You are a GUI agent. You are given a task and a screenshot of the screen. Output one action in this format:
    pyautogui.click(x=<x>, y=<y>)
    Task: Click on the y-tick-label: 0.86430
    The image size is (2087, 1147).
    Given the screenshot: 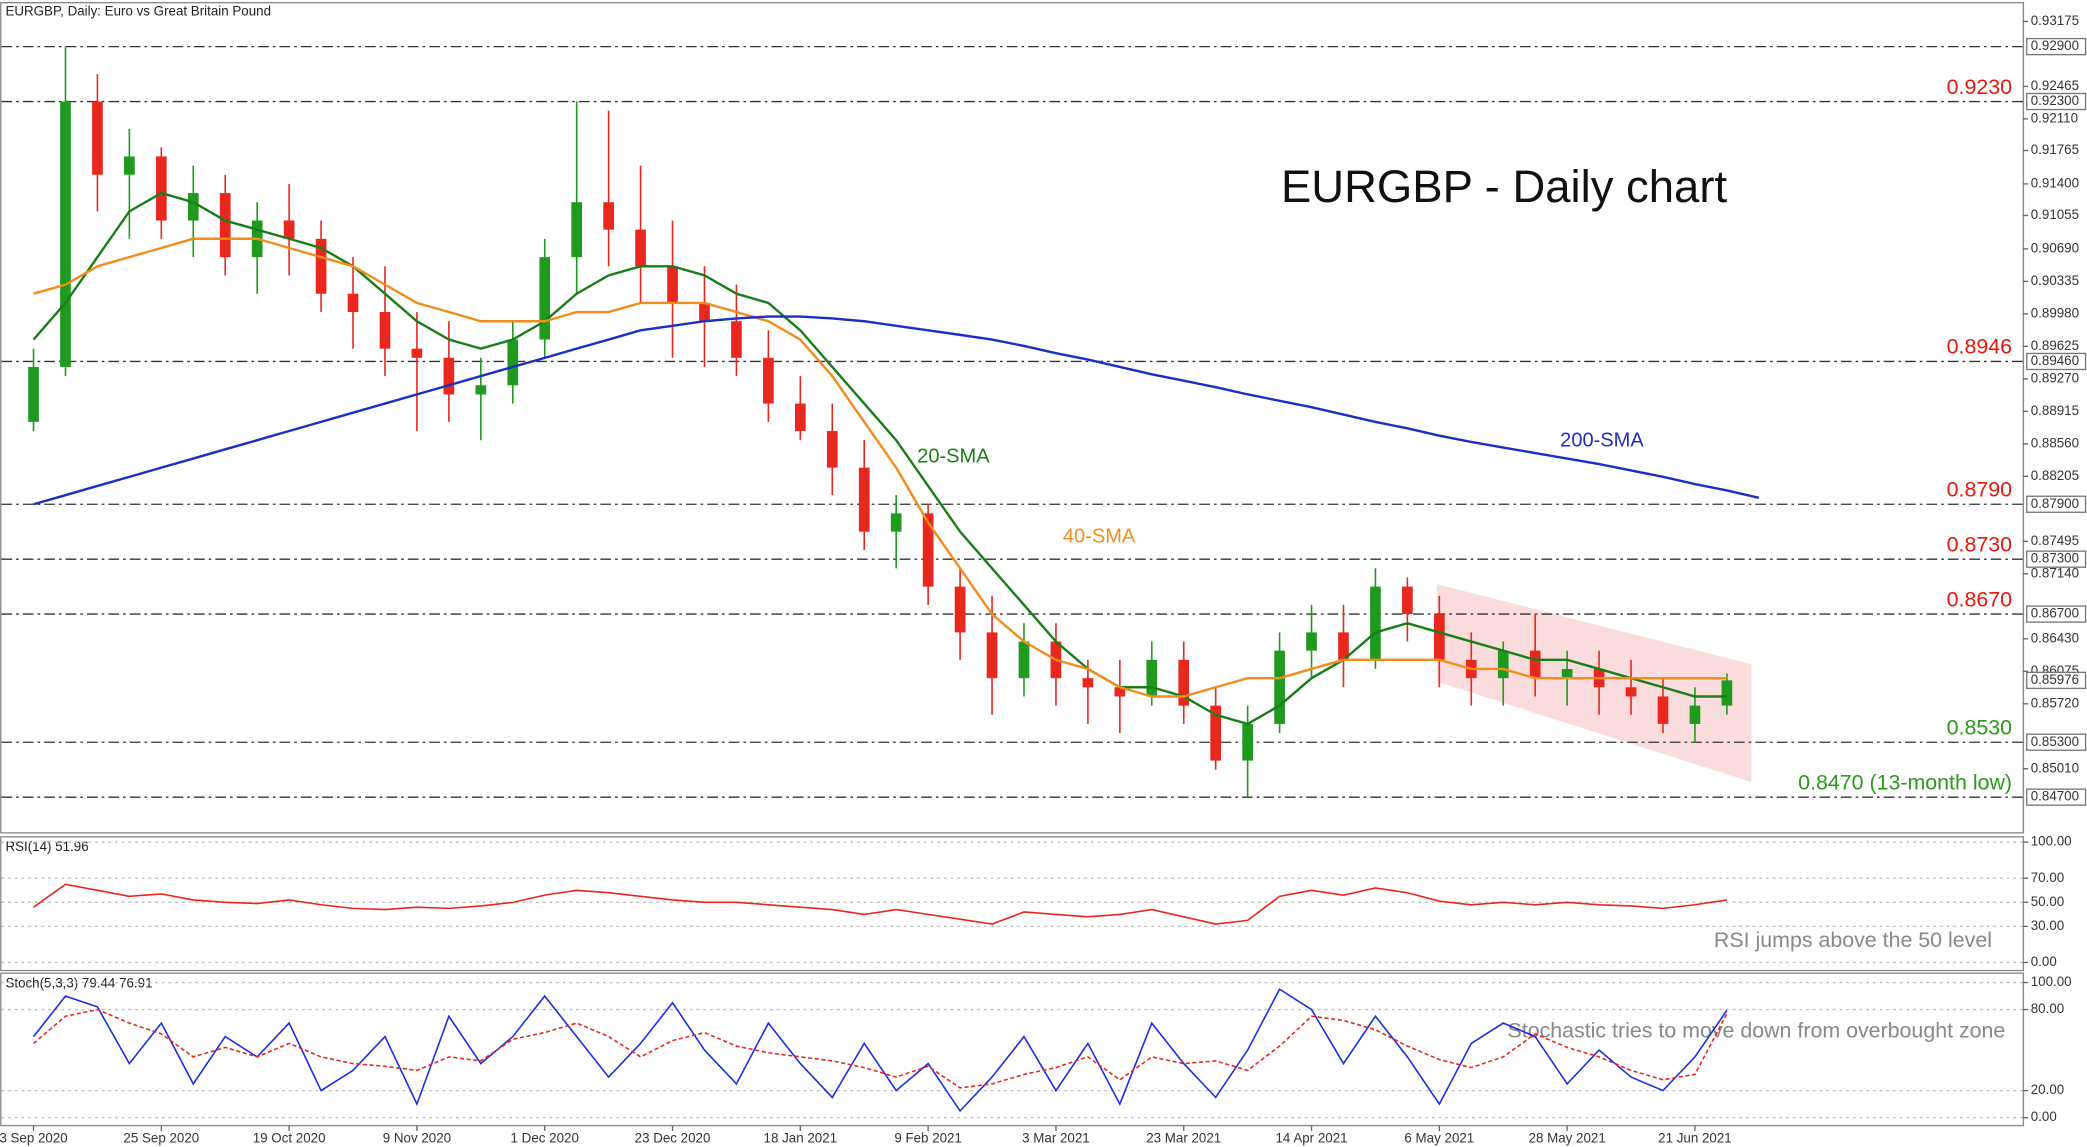 What is the action you would take?
    pyautogui.click(x=2055, y=637)
    